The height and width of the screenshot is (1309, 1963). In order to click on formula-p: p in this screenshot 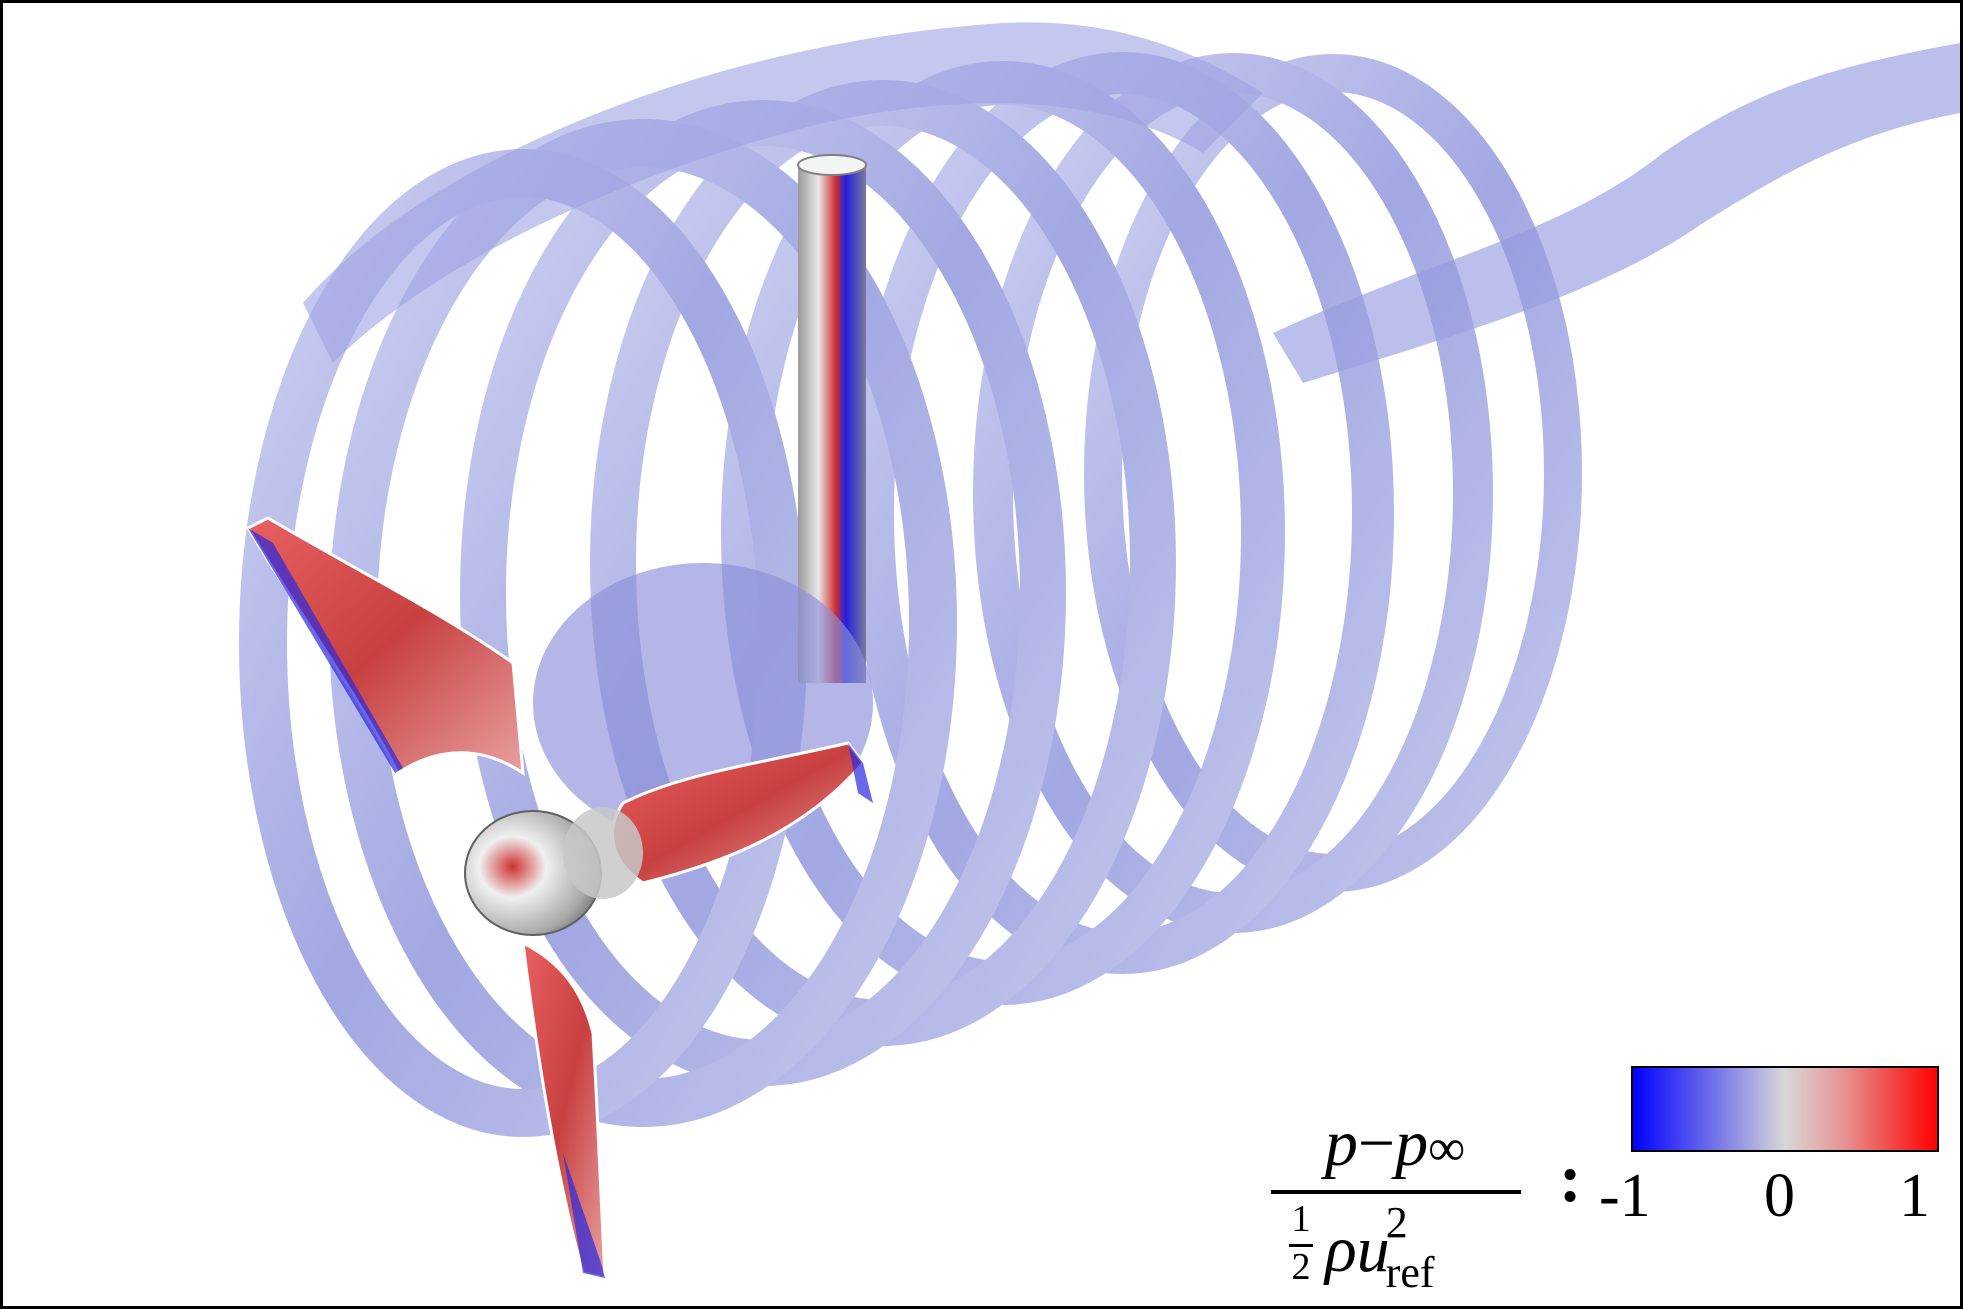, I will do `click(1341, 1143)`.